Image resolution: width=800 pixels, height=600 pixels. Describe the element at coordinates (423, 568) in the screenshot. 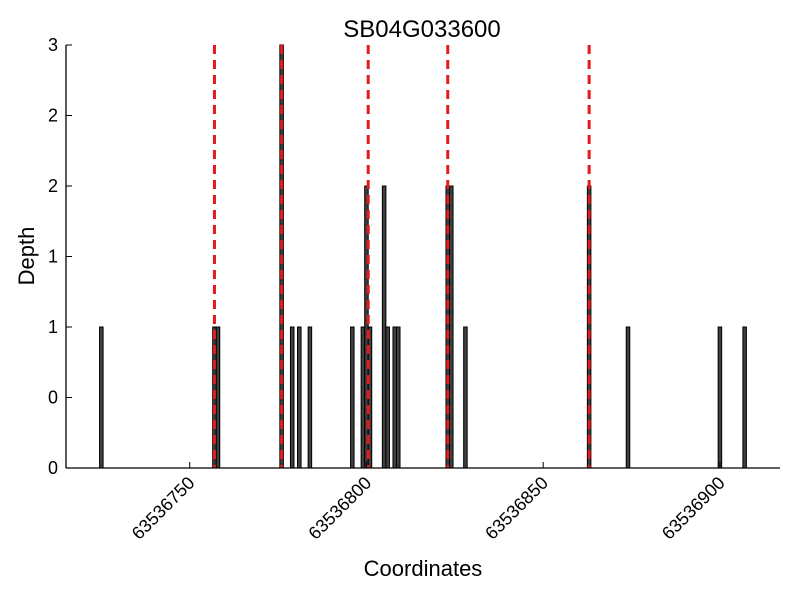

I see `x-axis-label: Coordinates` at that location.